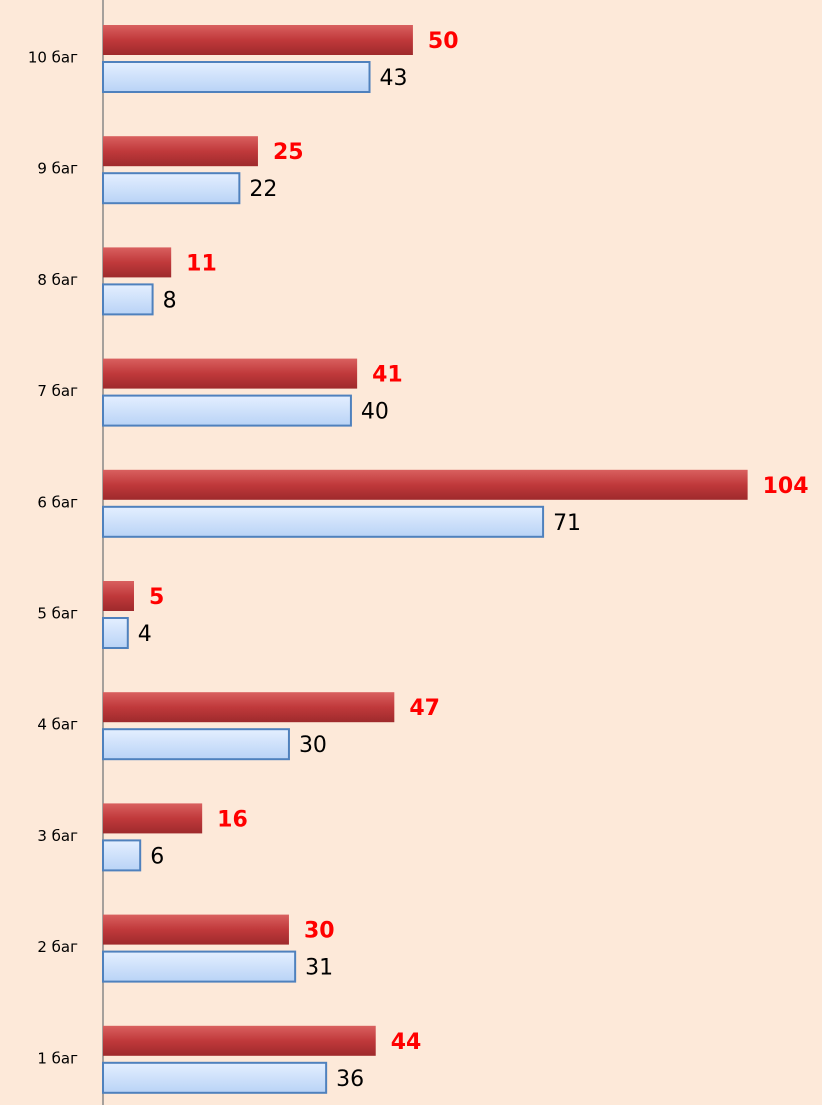  Describe the element at coordinates (288, 152) in the screenshot. I see `data-label: 25` at that location.